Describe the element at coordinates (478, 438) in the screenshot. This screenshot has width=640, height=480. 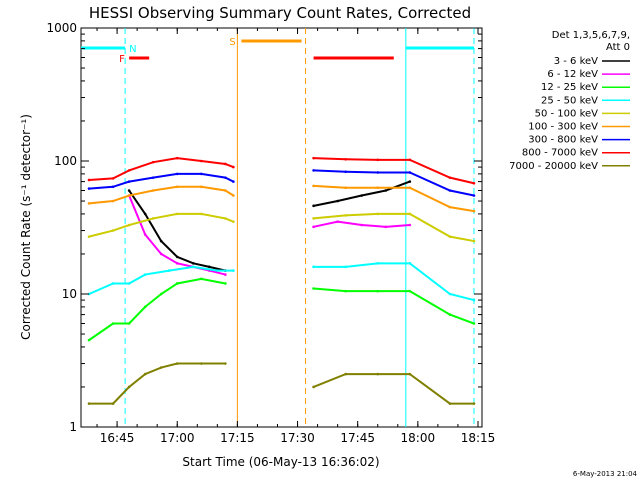
I see `x-tick-label: 18:15` at that location.